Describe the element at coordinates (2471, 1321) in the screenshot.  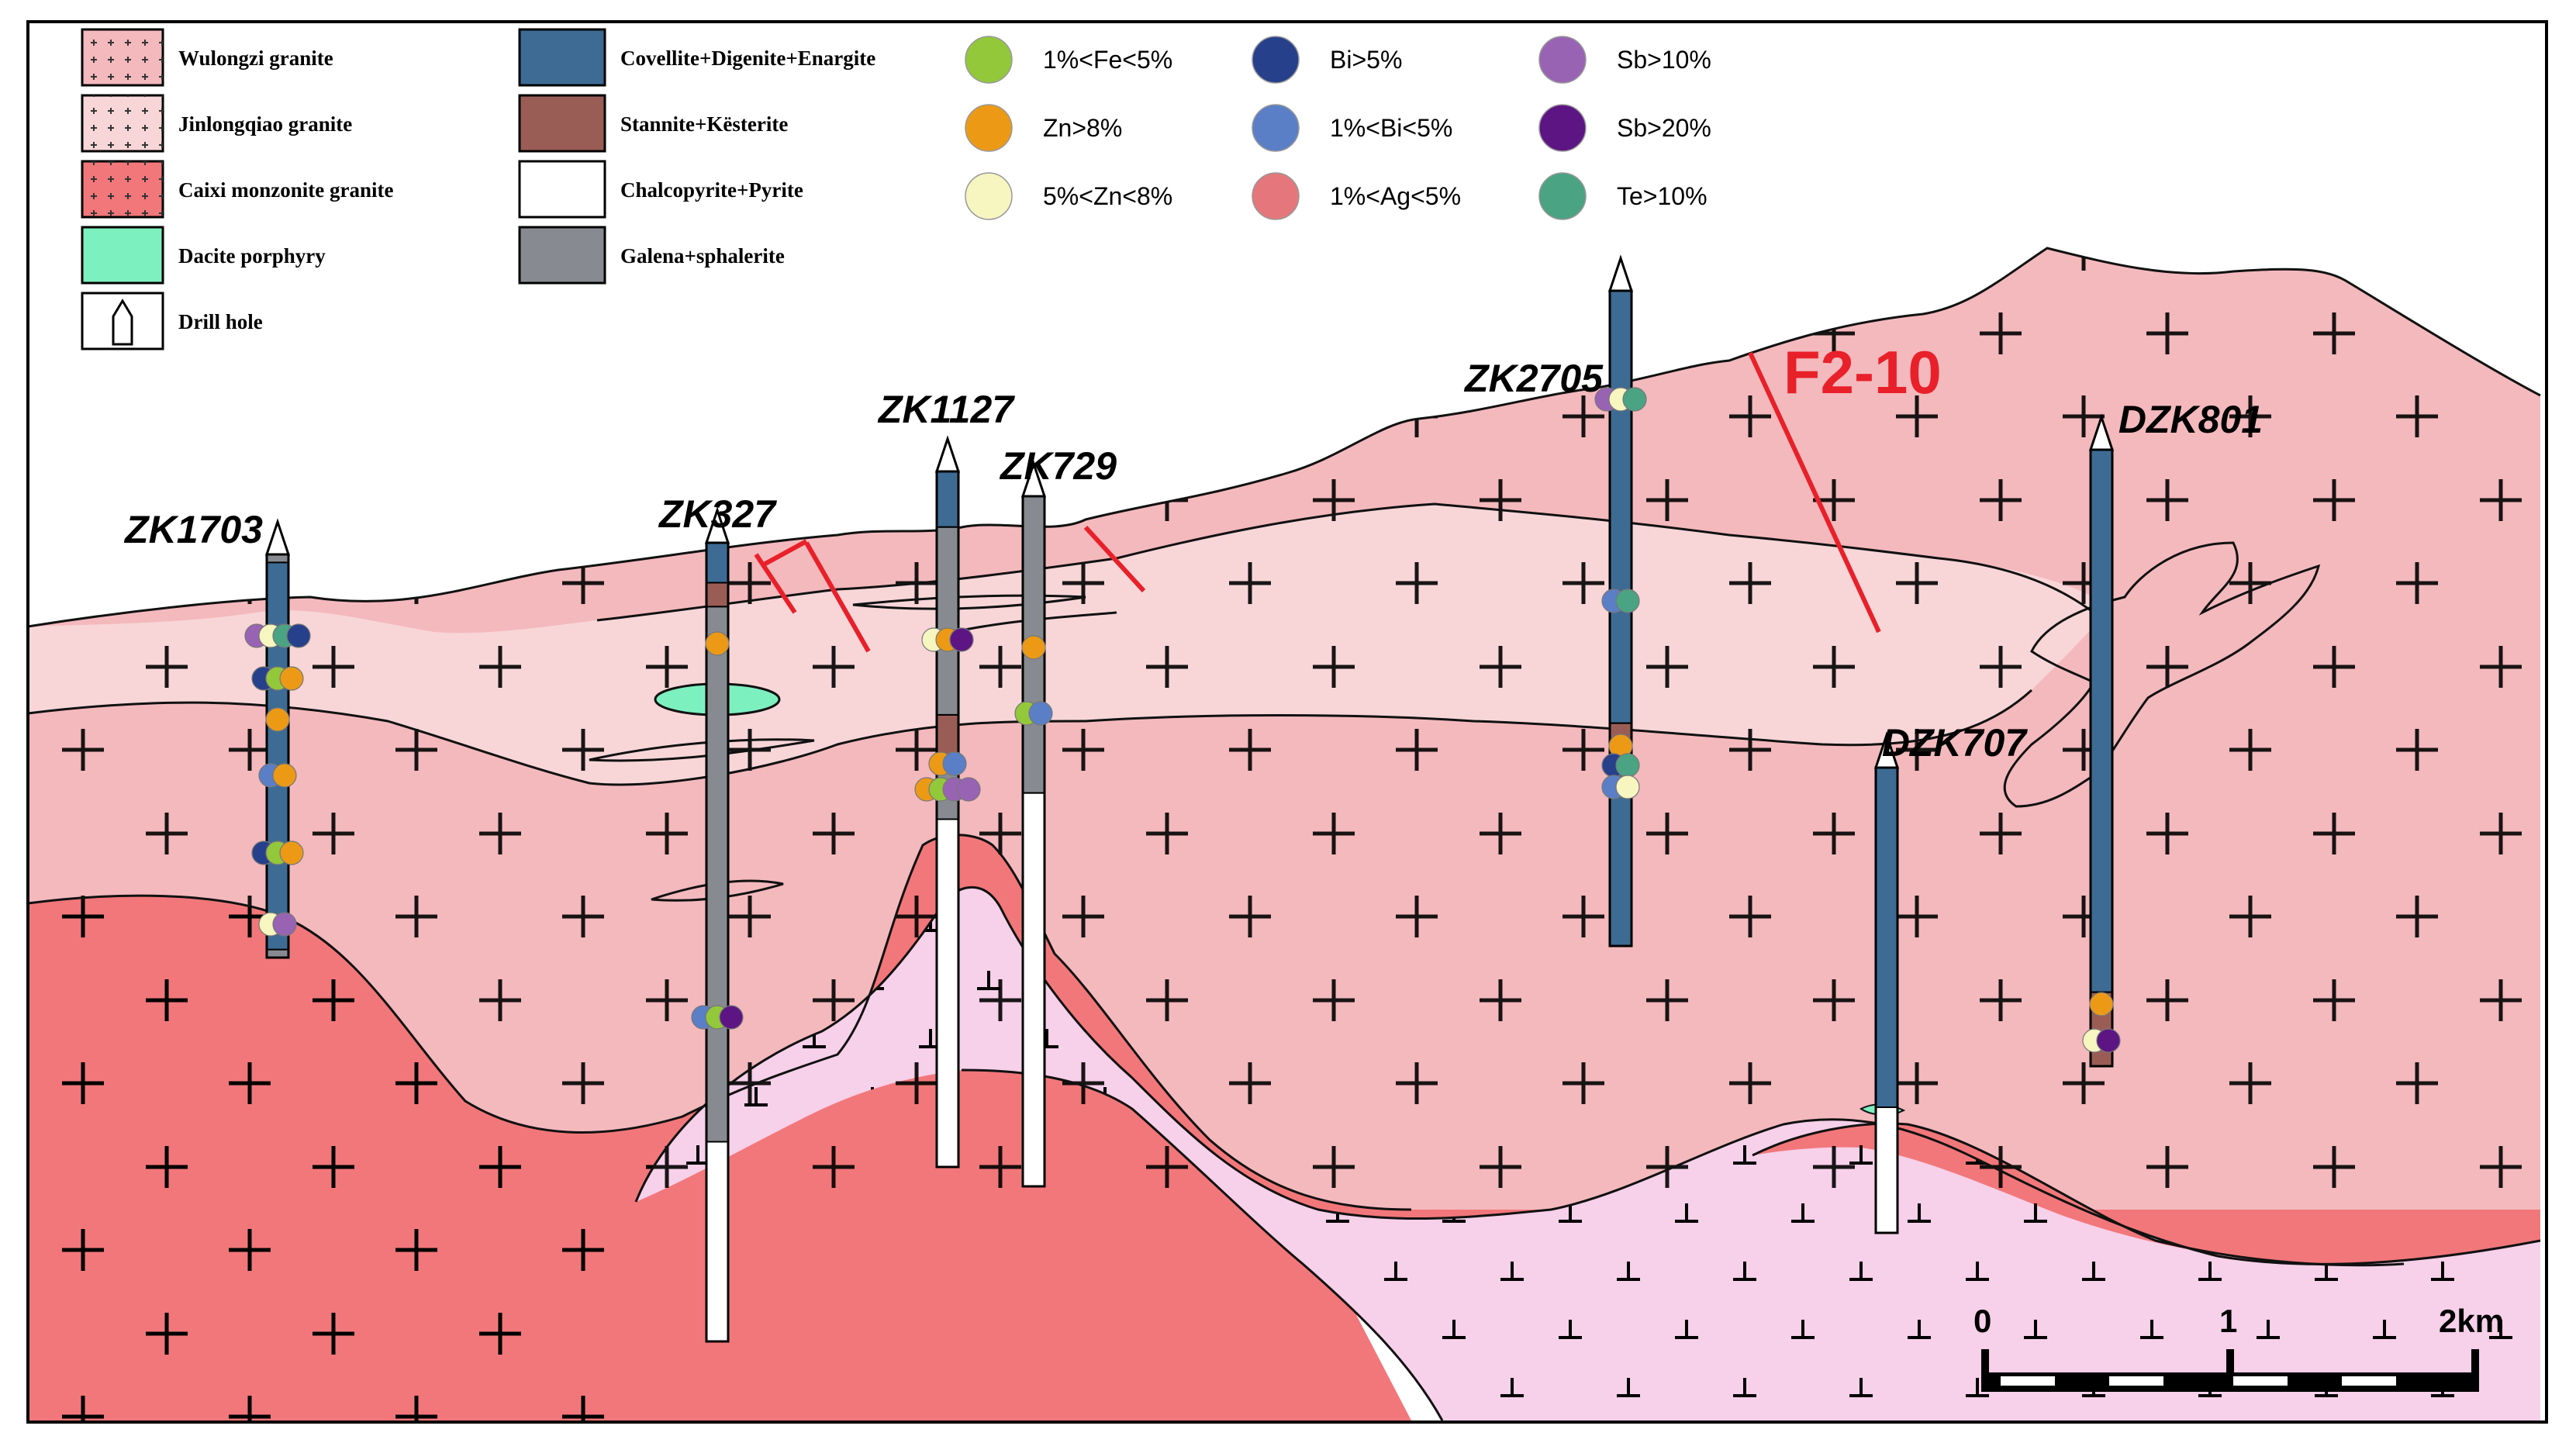
I see `scale-tick-2km: 2km` at that location.